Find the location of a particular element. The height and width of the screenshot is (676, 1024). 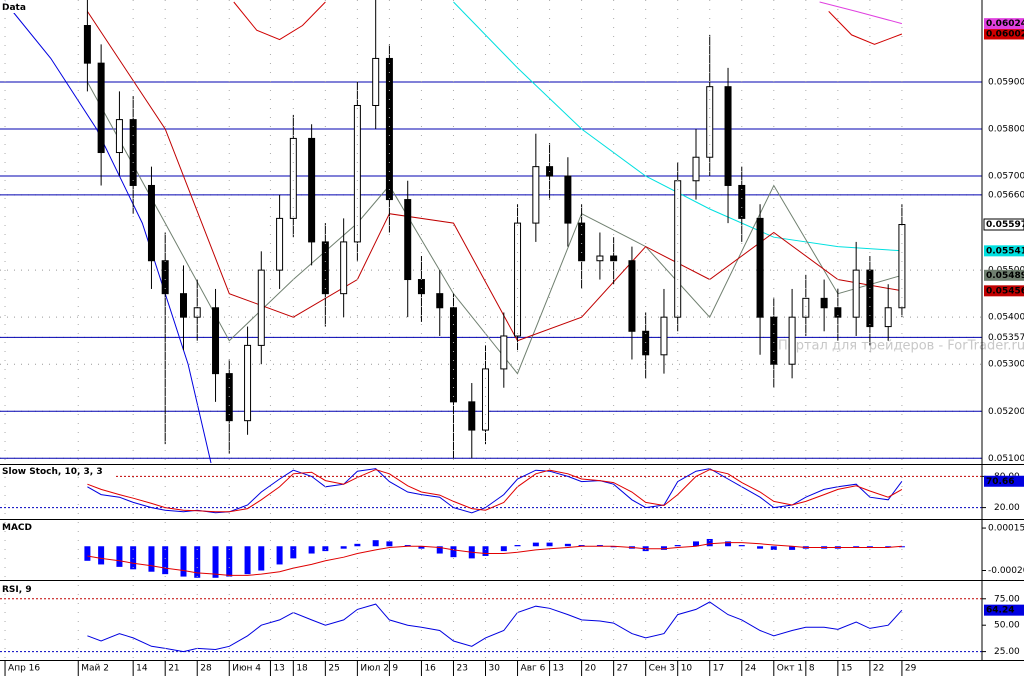

y-tick-label: 0.05357 is located at coordinates (1006, 338).